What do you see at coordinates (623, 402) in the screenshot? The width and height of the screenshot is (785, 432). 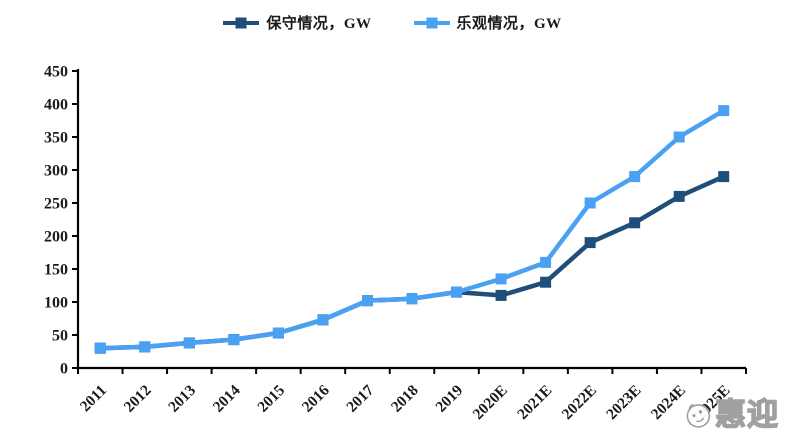 I see `x-tick-label: 2023E` at bounding box center [623, 402].